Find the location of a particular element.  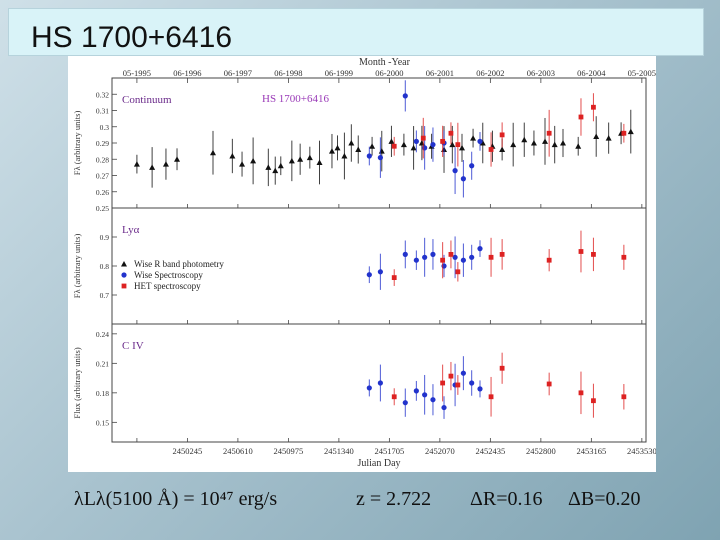

x-tick-label: 2450610 is located at coordinates (238, 451).